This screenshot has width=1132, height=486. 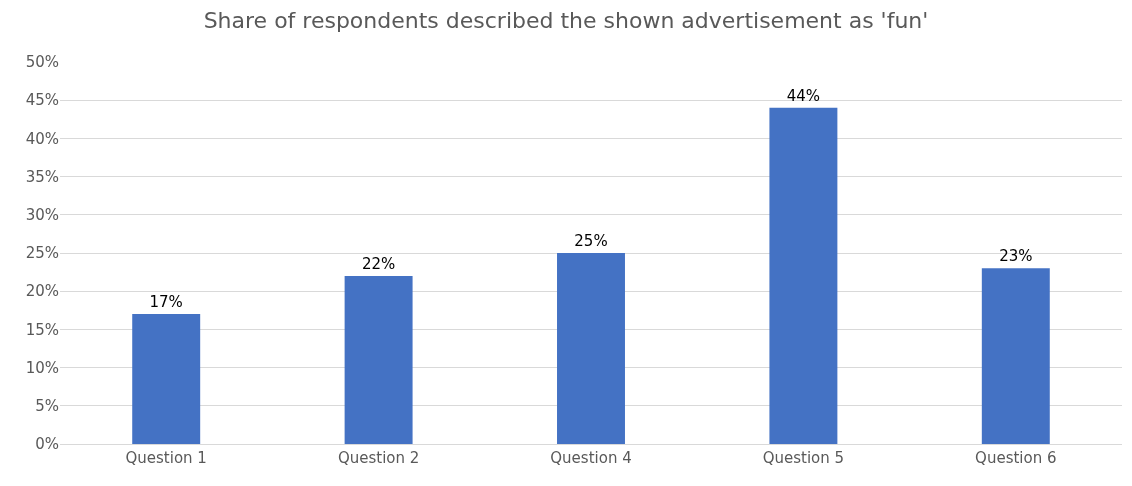 I want to click on y-tick-label: 20%, so click(x=42, y=291).